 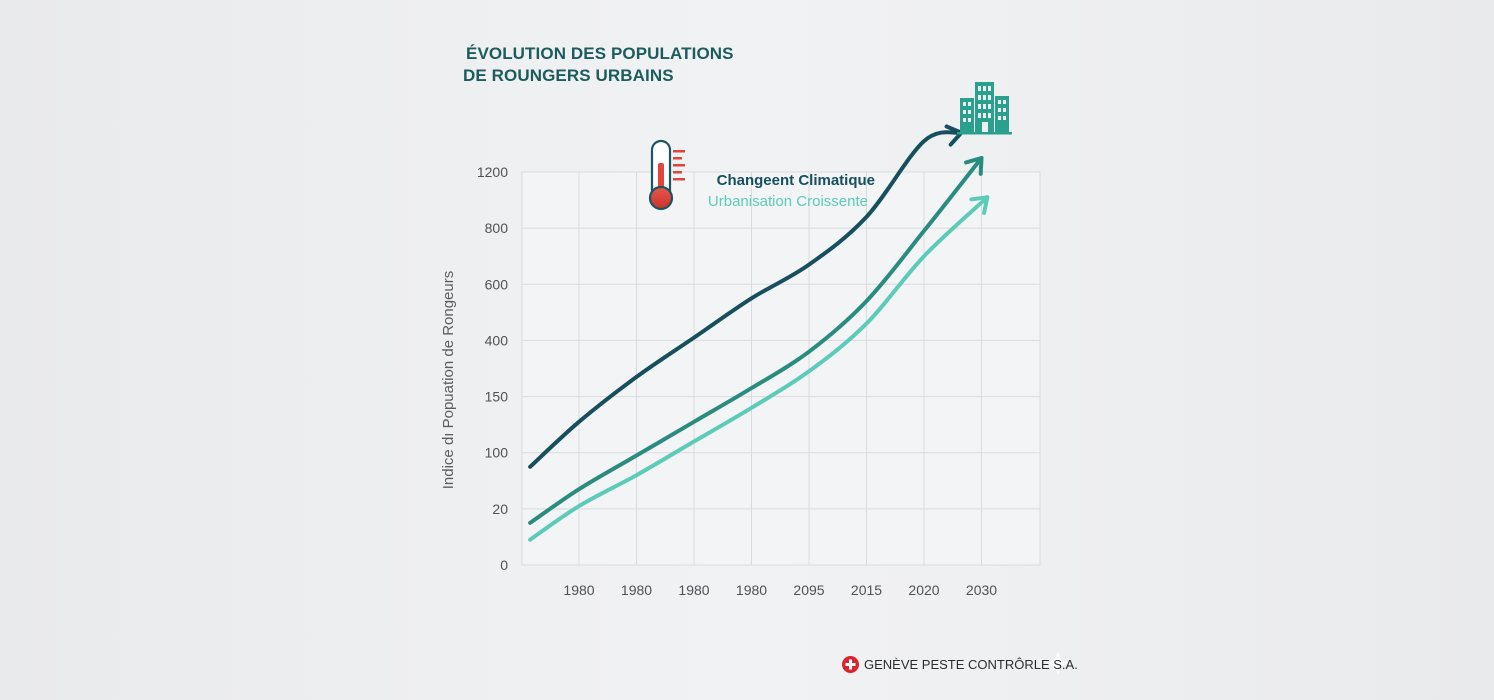 I want to click on x-tick-label: 2030, so click(x=981, y=590).